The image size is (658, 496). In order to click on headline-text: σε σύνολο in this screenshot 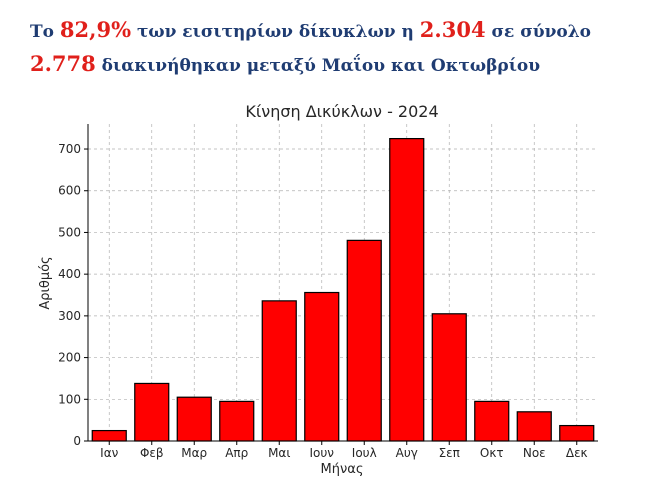, I will do `click(538, 32)`.